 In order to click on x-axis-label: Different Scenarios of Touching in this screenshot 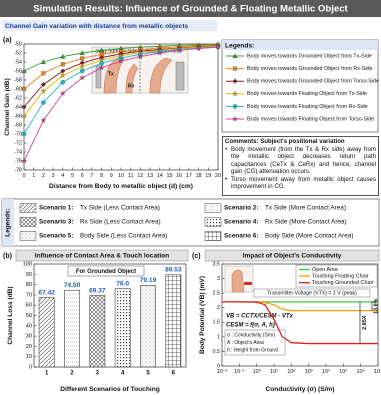, I will do `click(110, 389)`.